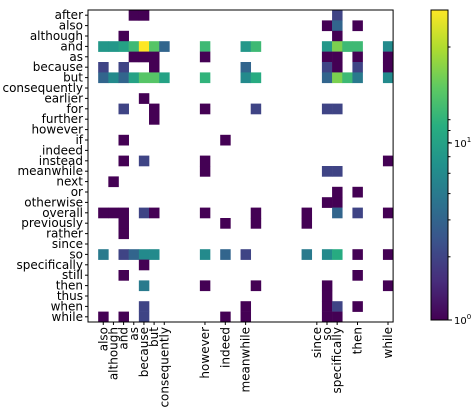  What do you see at coordinates (67, 306) in the screenshot?
I see `row-tick-label: when` at bounding box center [67, 306].